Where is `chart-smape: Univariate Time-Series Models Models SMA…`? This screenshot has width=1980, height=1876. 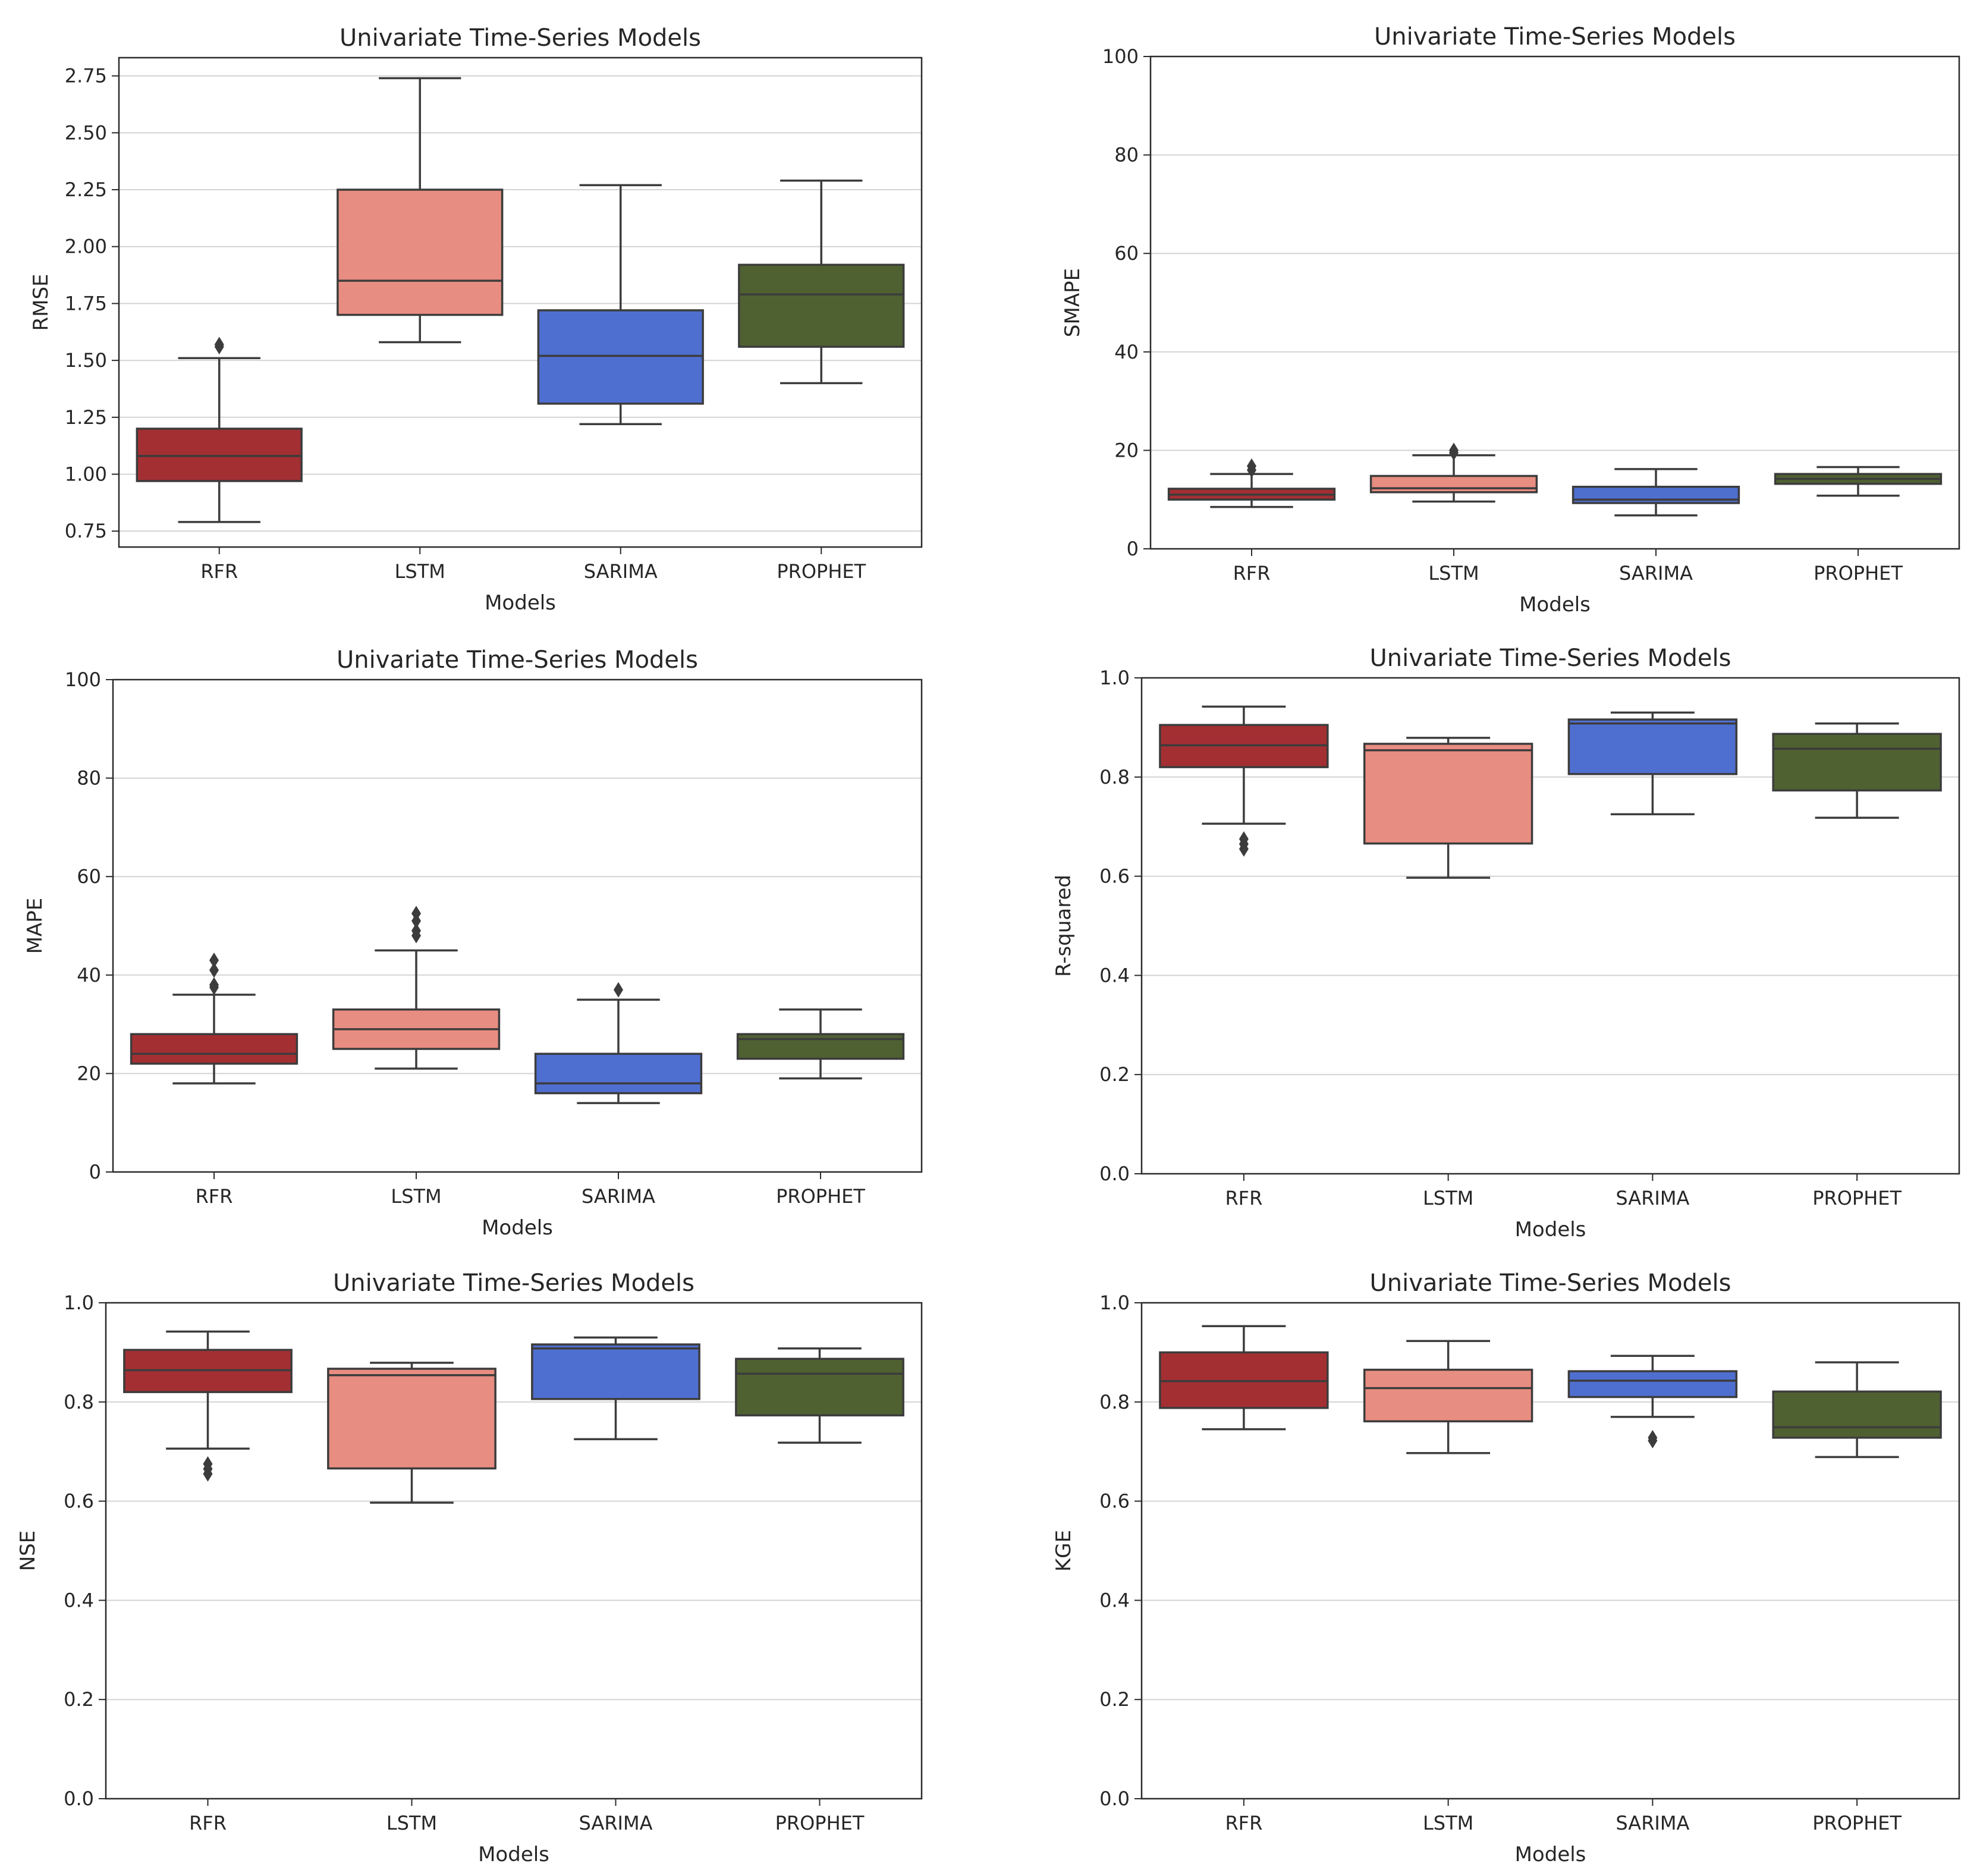 chart-smape: Univariate Time-Series Models Models SMA… is located at coordinates (1510, 320).